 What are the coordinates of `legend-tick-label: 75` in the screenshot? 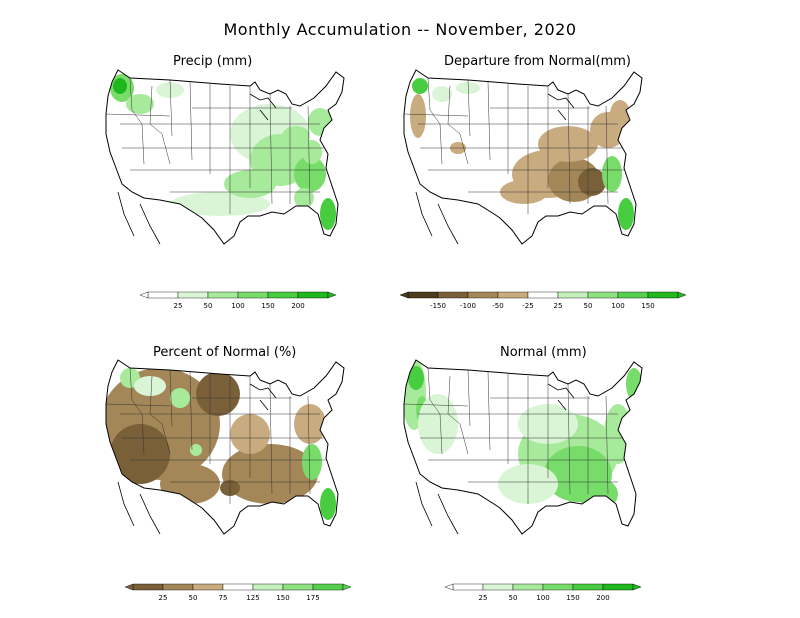 It's located at (223, 598).